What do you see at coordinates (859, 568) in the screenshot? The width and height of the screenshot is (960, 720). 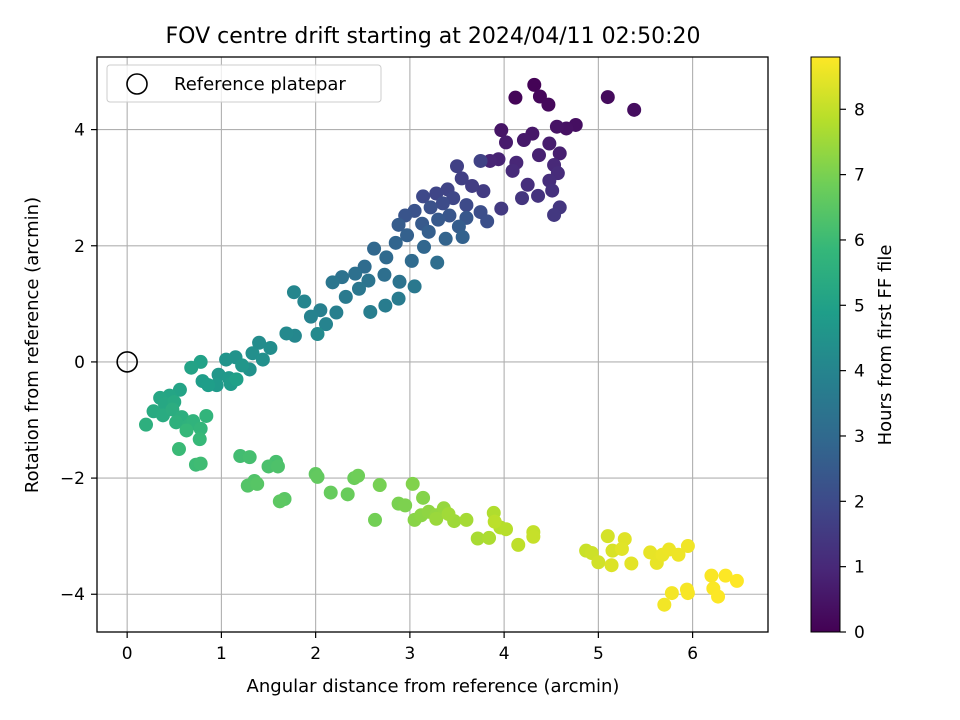 I see `colorbar-tick-label: 1` at bounding box center [859, 568].